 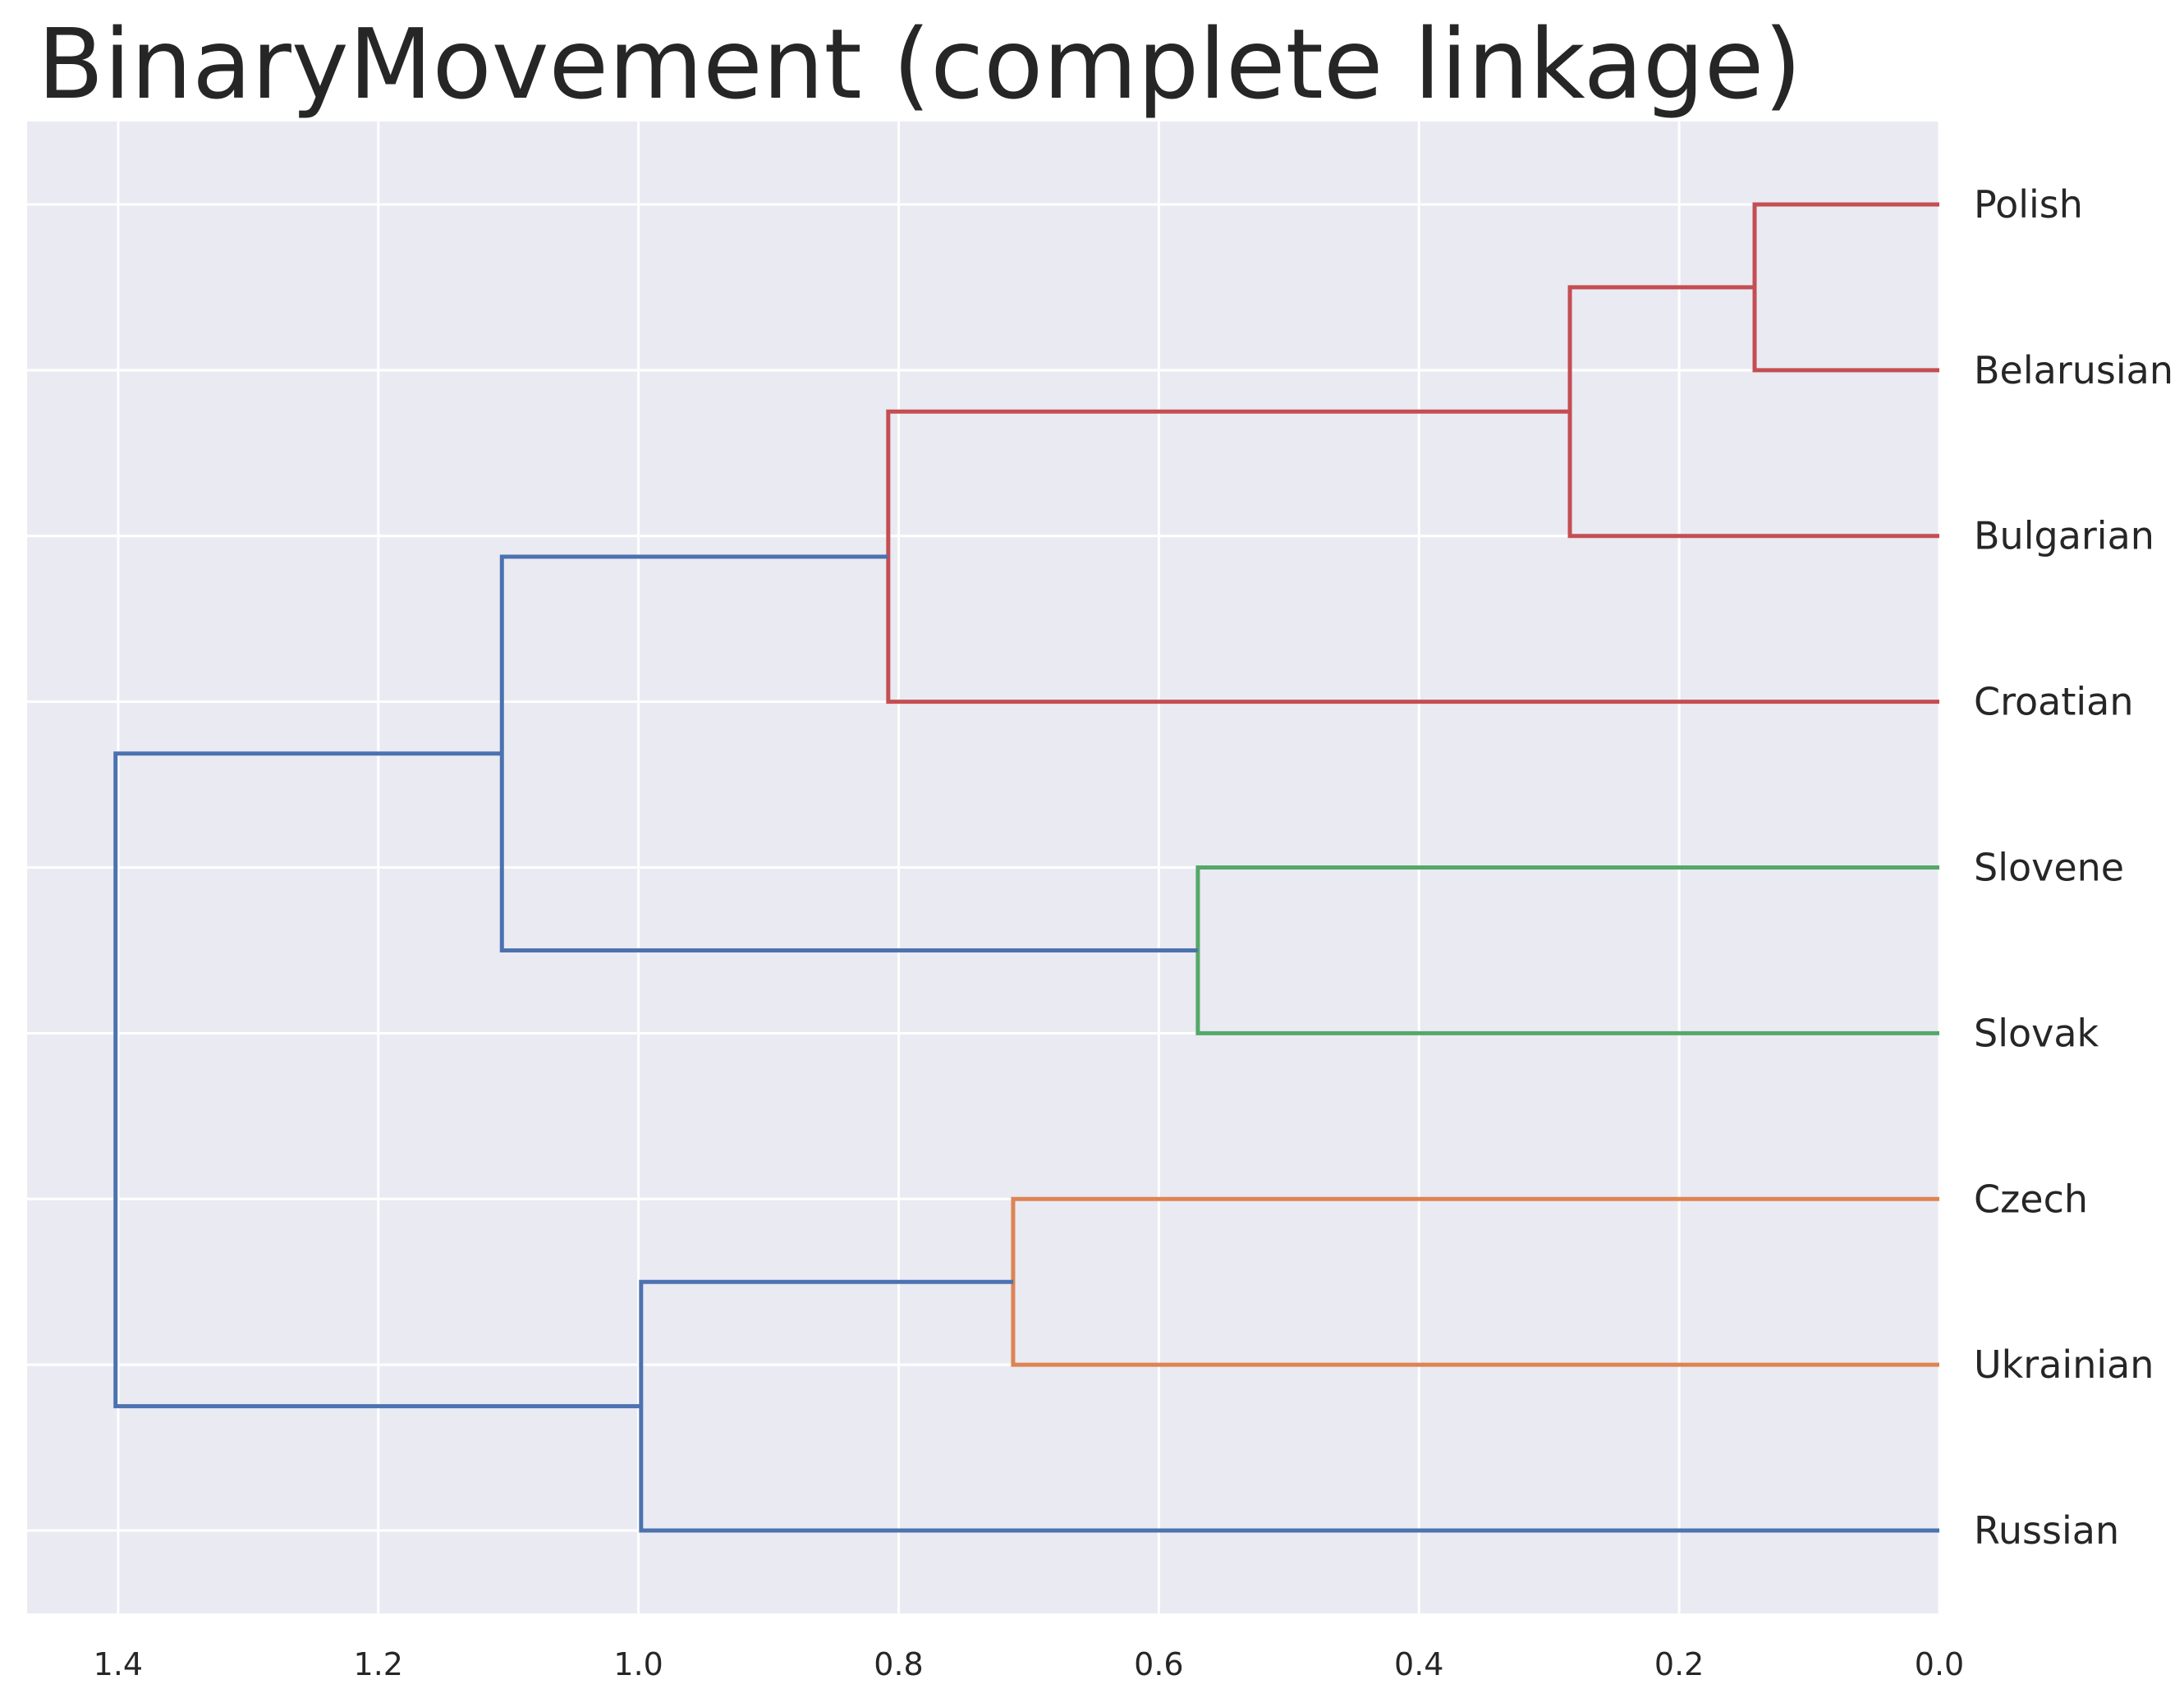 I want to click on x-tick-label: 0.2, so click(x=1679, y=1664).